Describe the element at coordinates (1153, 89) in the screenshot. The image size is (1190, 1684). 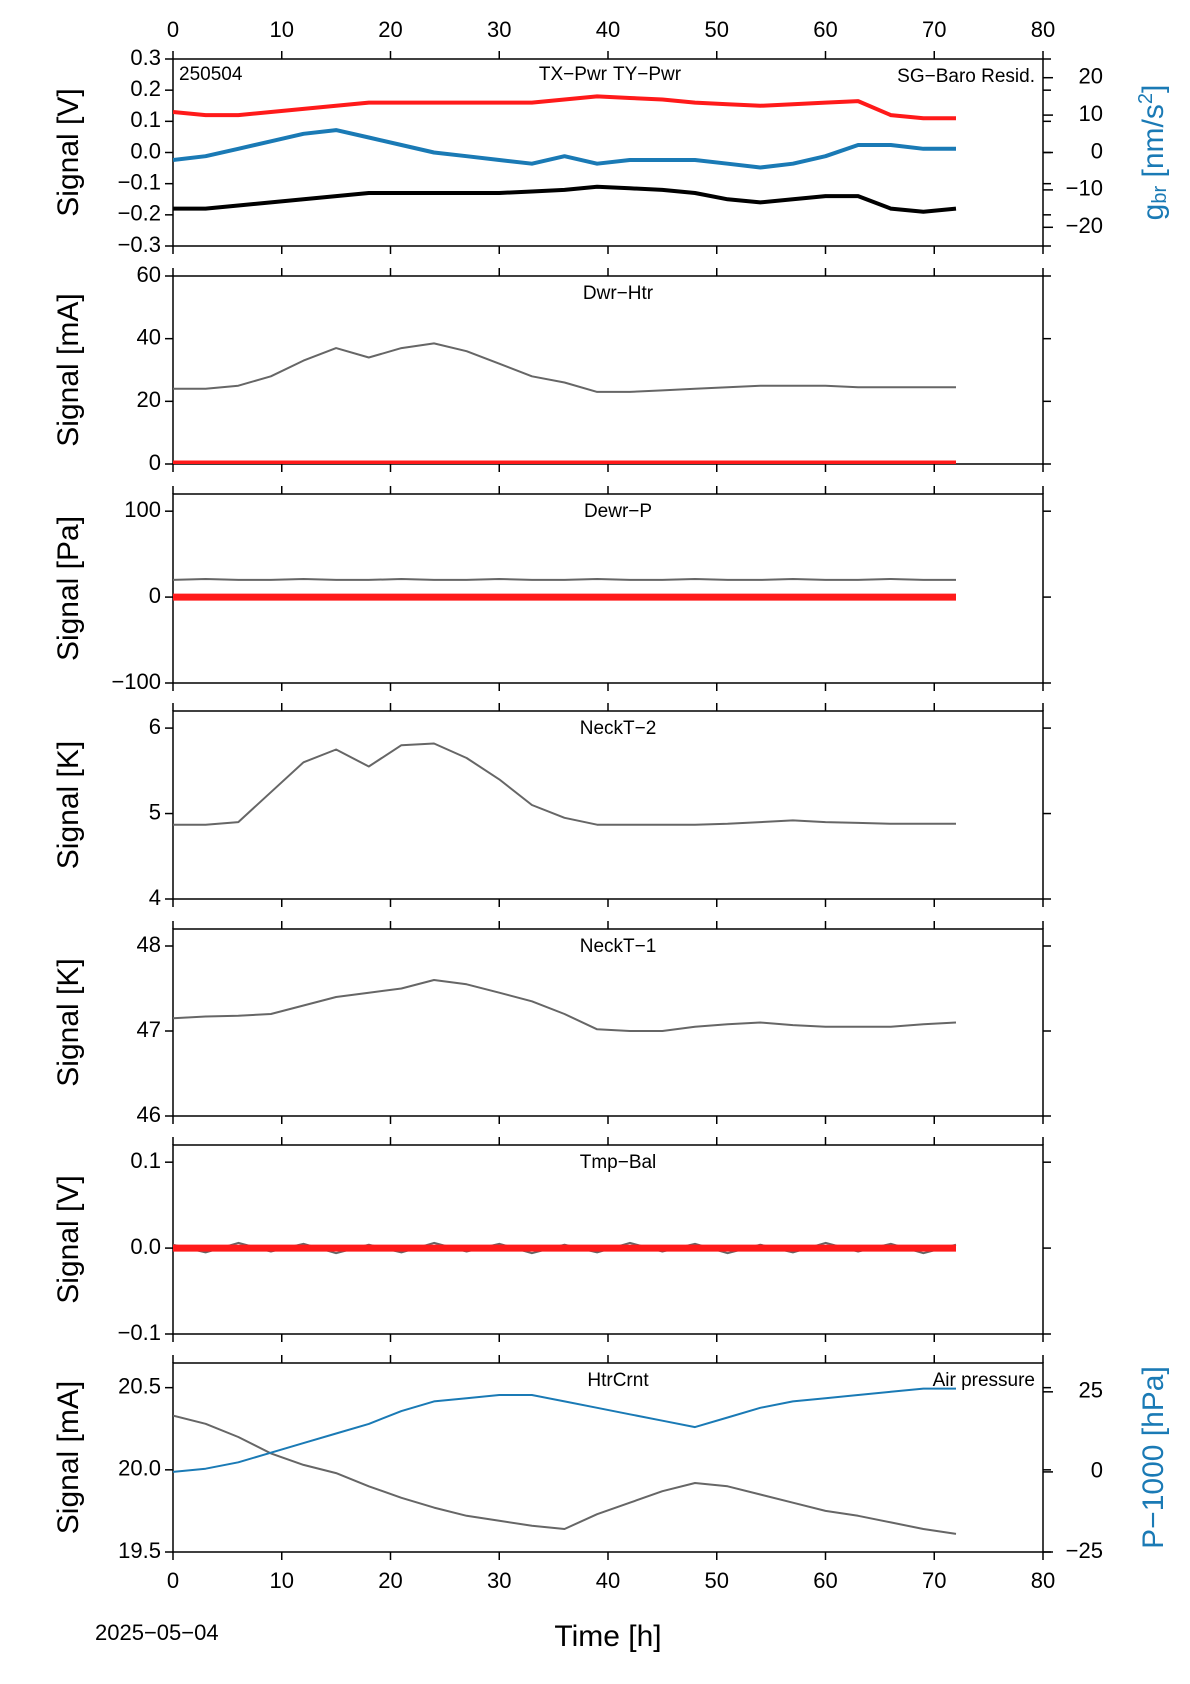
I see `y2-axis-label-part: ]` at that location.